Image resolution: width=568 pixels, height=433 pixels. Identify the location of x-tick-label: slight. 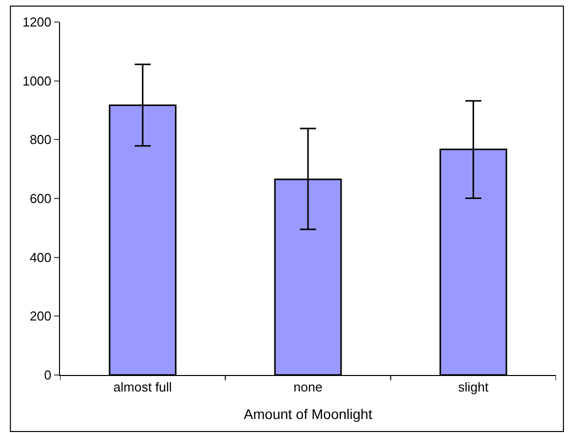
(473, 387).